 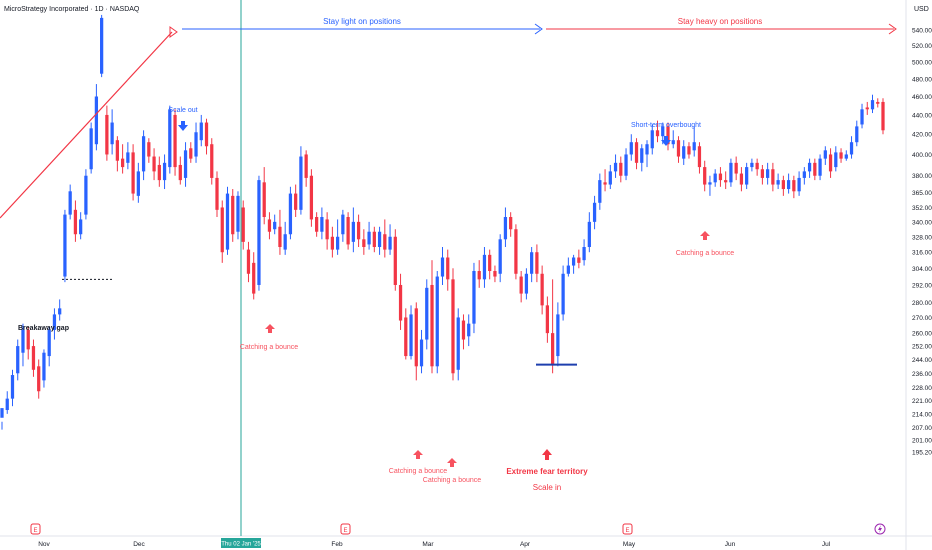 I want to click on scale-out-arrow-icon, so click(x=183, y=126).